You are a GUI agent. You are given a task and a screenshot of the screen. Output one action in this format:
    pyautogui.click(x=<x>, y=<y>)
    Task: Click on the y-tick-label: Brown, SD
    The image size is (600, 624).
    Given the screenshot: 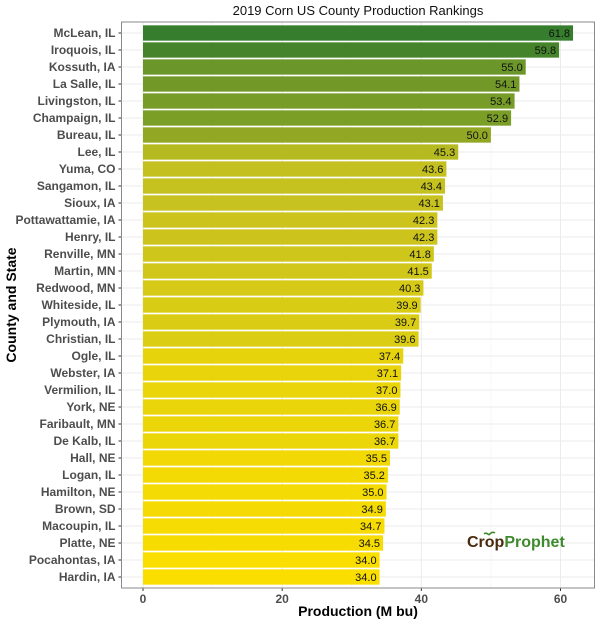 What is the action you would take?
    pyautogui.click(x=85, y=509)
    